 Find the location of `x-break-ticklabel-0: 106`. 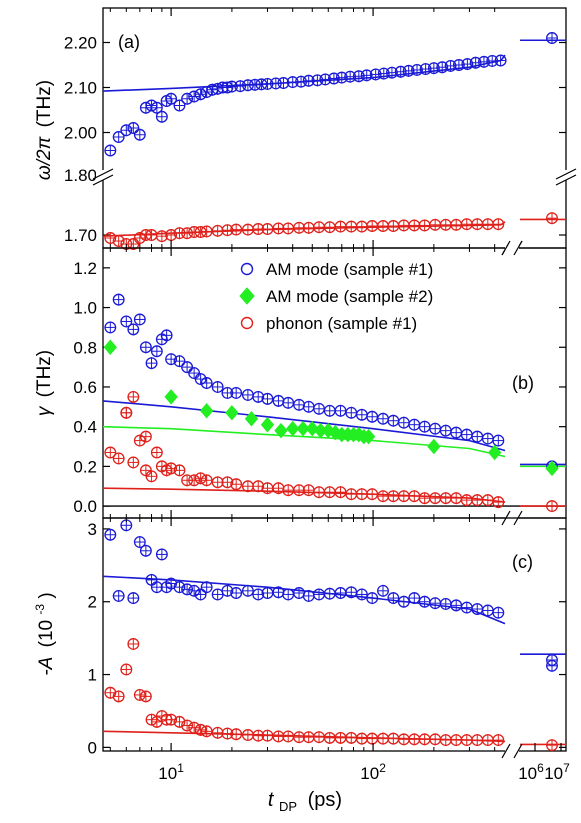

x-break-ticklabel-0: 106 is located at coordinates (531, 772).